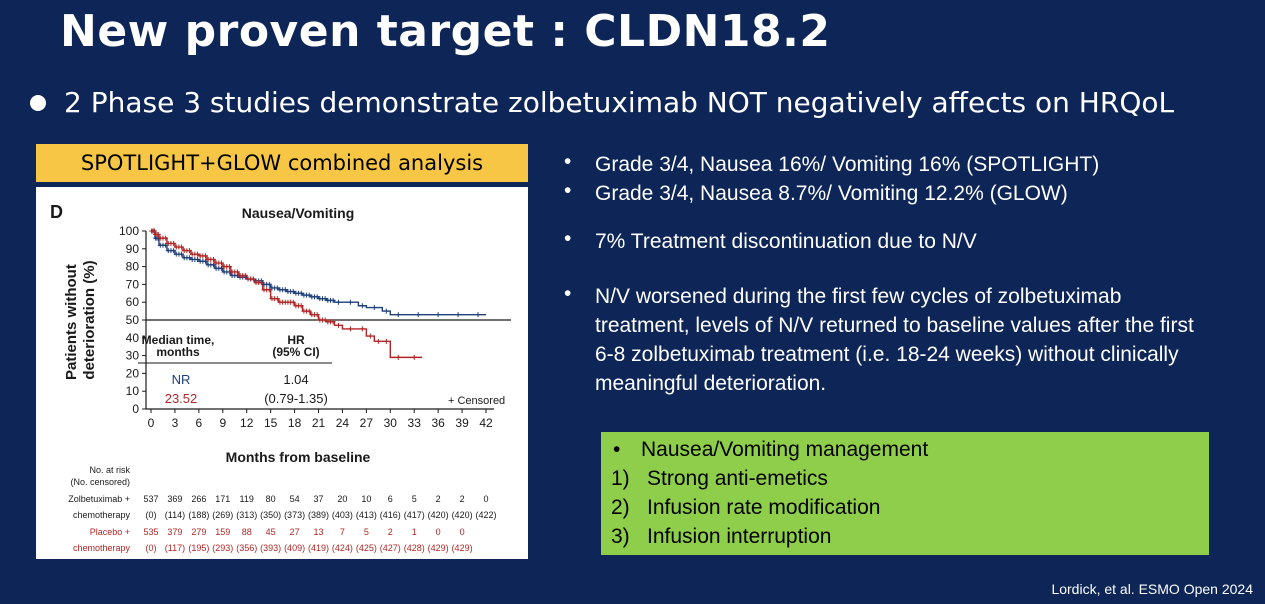  I want to click on x-ticks: 0 3 6 9 12 15 18 21 24 27 30 33 36 39 42, so click(320, 419).